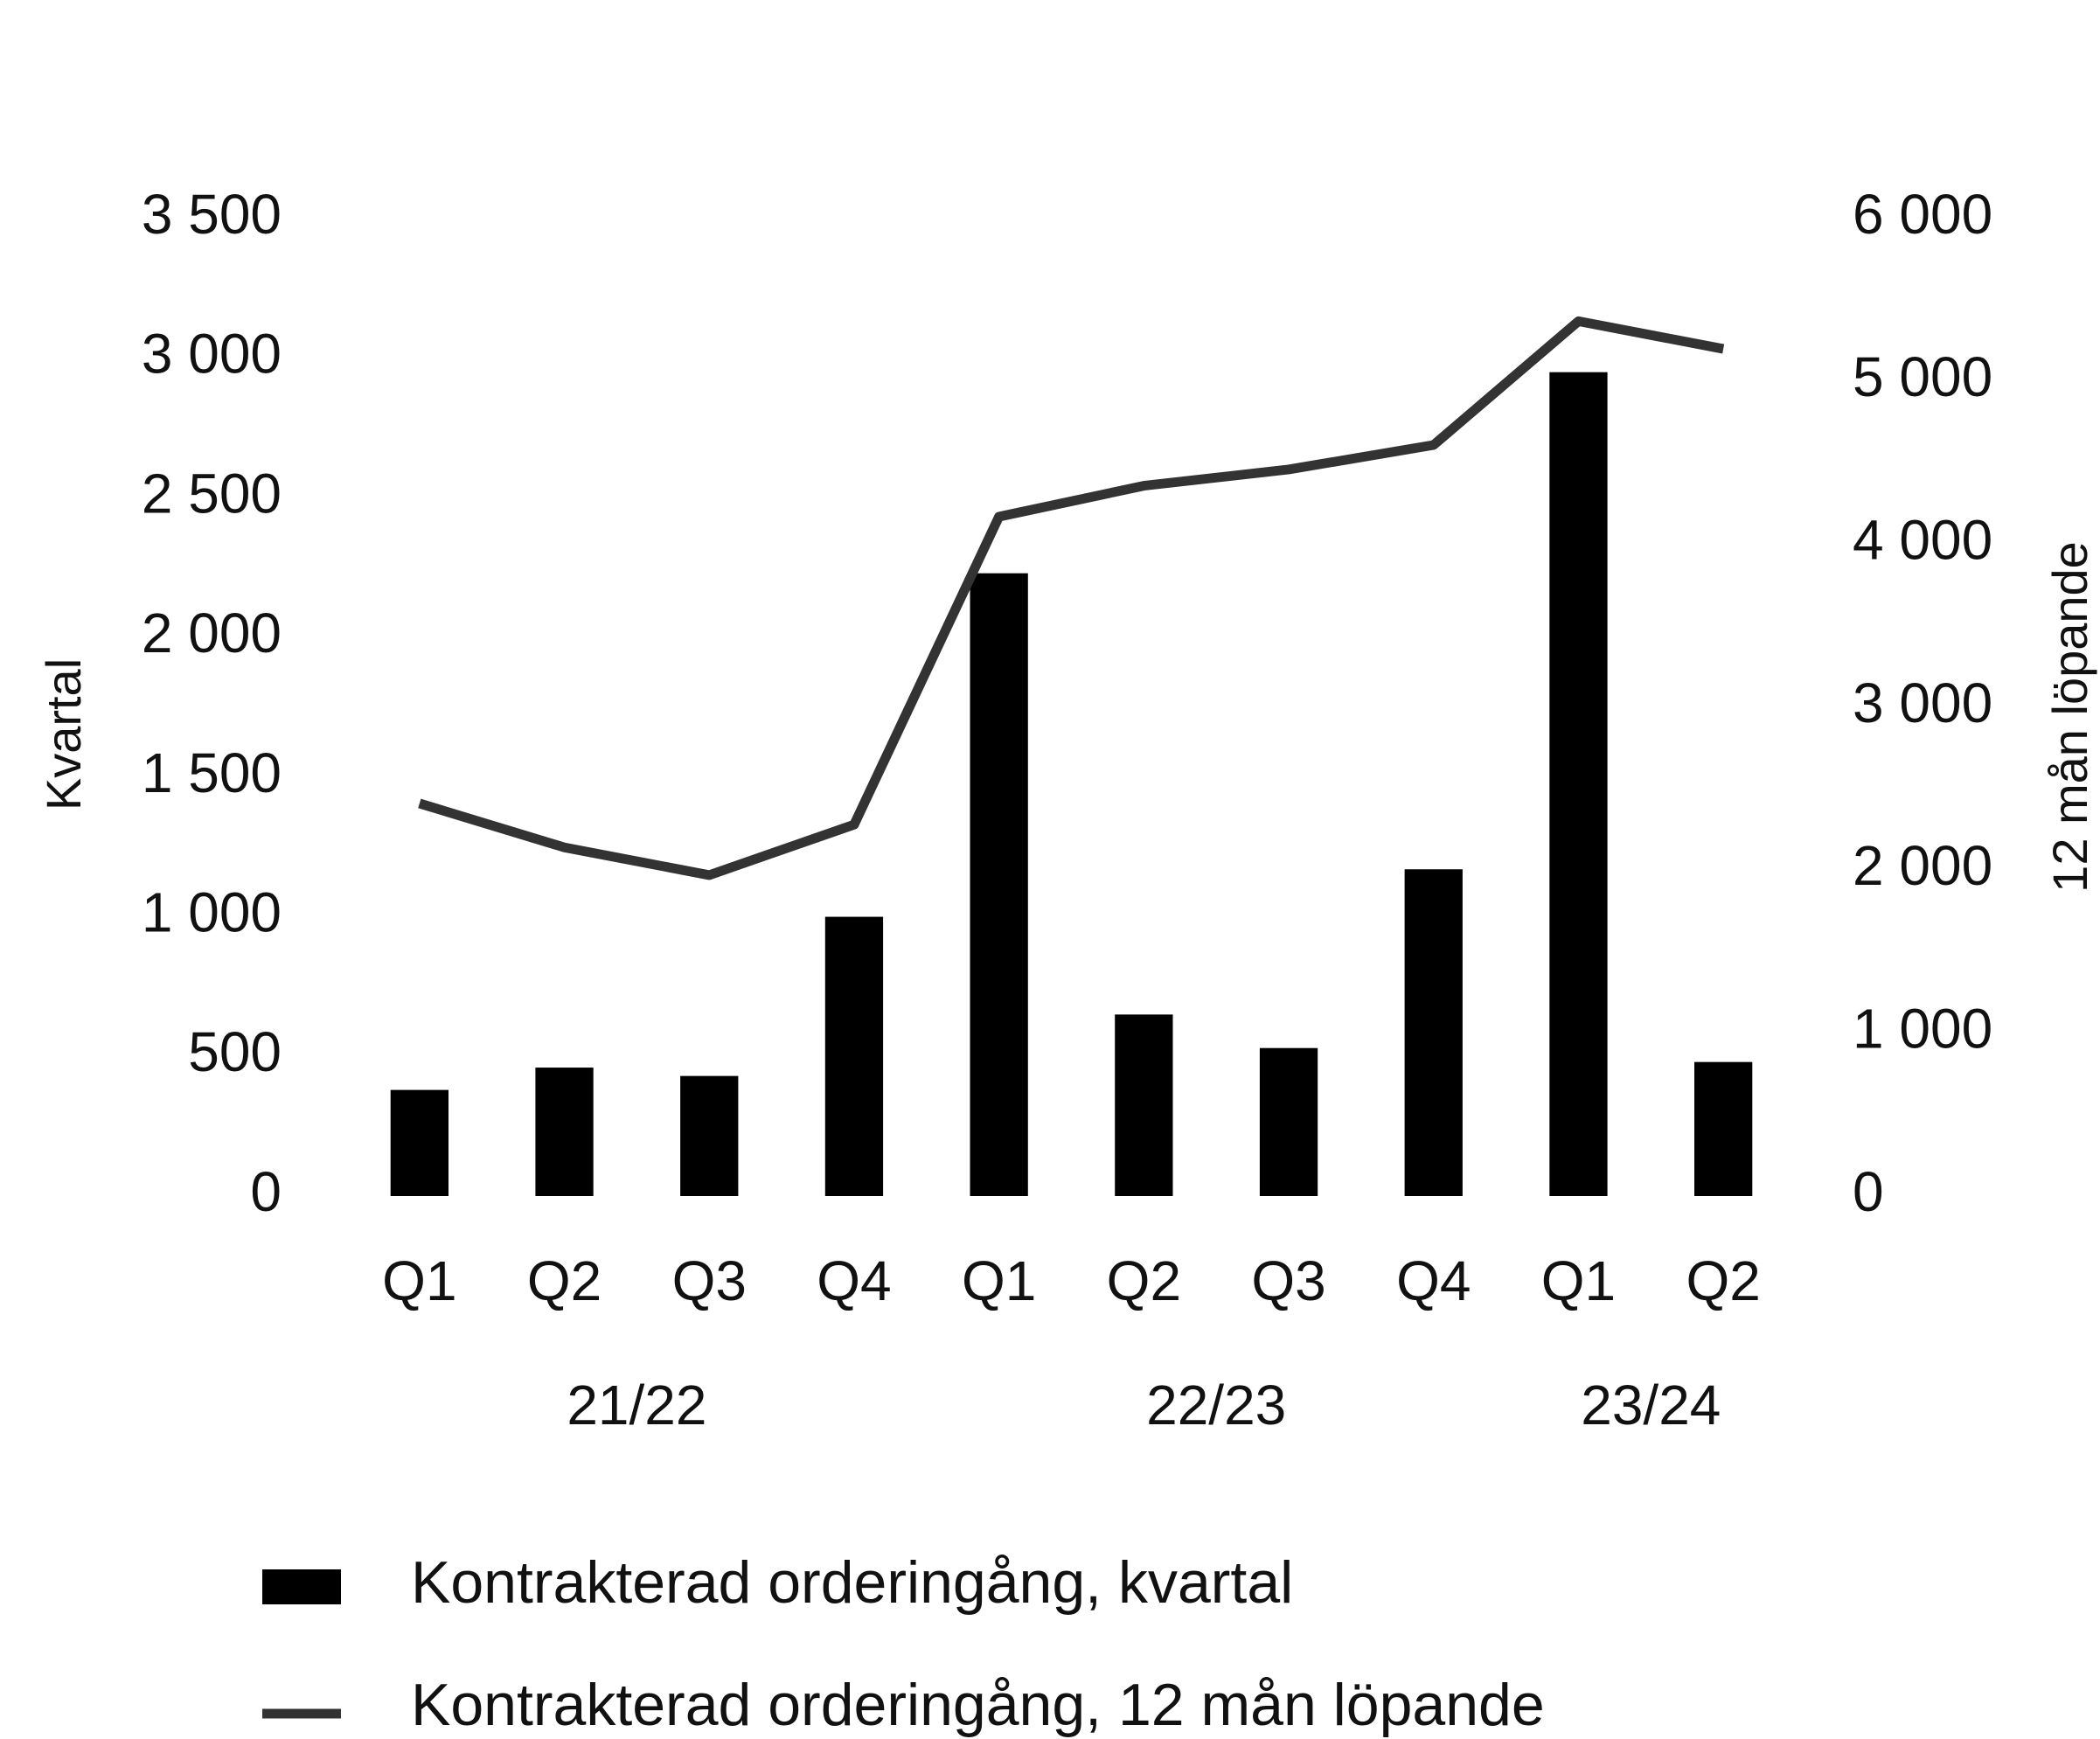 The image size is (2100, 1739). I want to click on y-tick-label: 1 000, so click(212, 911).